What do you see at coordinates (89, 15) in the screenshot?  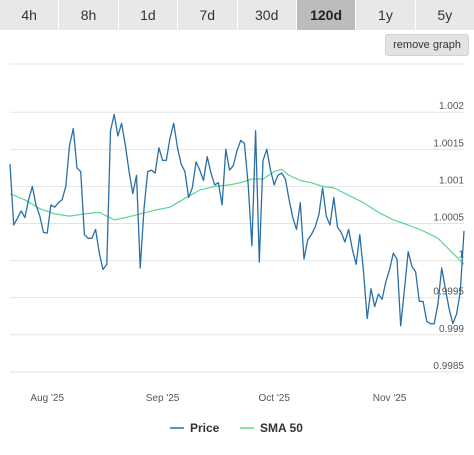 I see `tab-8h: 8h` at bounding box center [89, 15].